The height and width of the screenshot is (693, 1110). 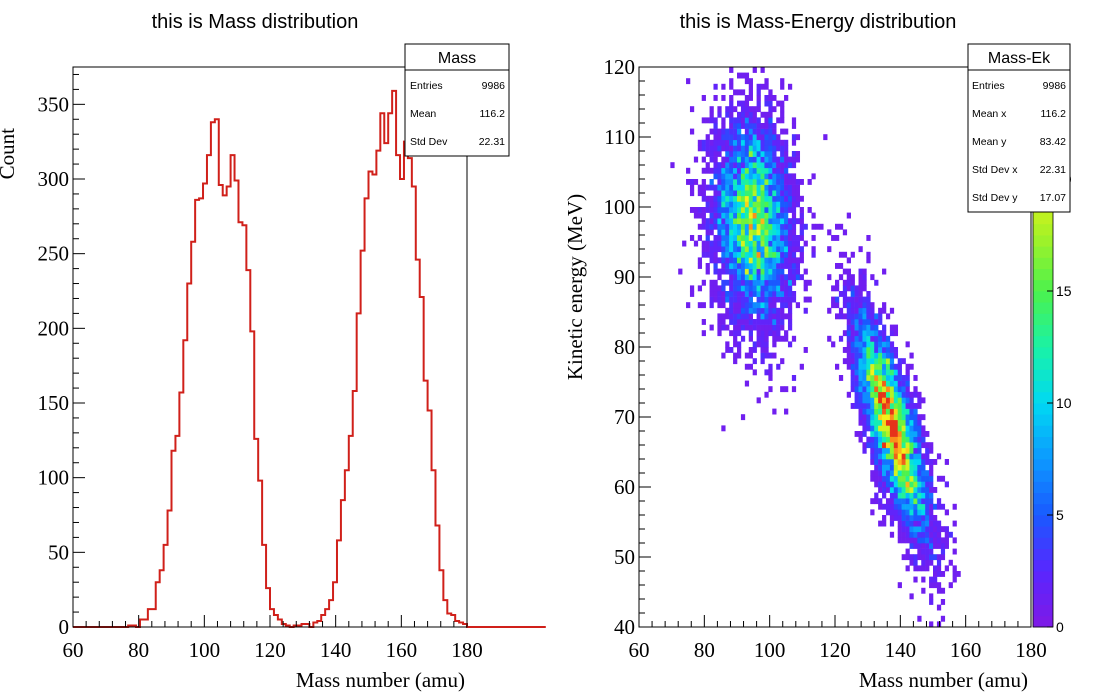 What do you see at coordinates (1043, 543) in the screenshot?
I see `palette-swatch` at bounding box center [1043, 543].